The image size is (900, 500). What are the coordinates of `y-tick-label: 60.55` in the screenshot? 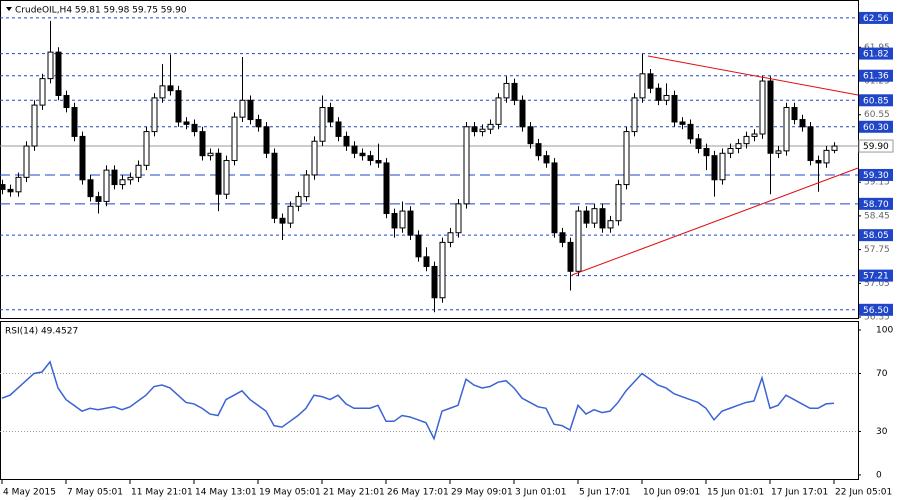 It's located at (877, 115).